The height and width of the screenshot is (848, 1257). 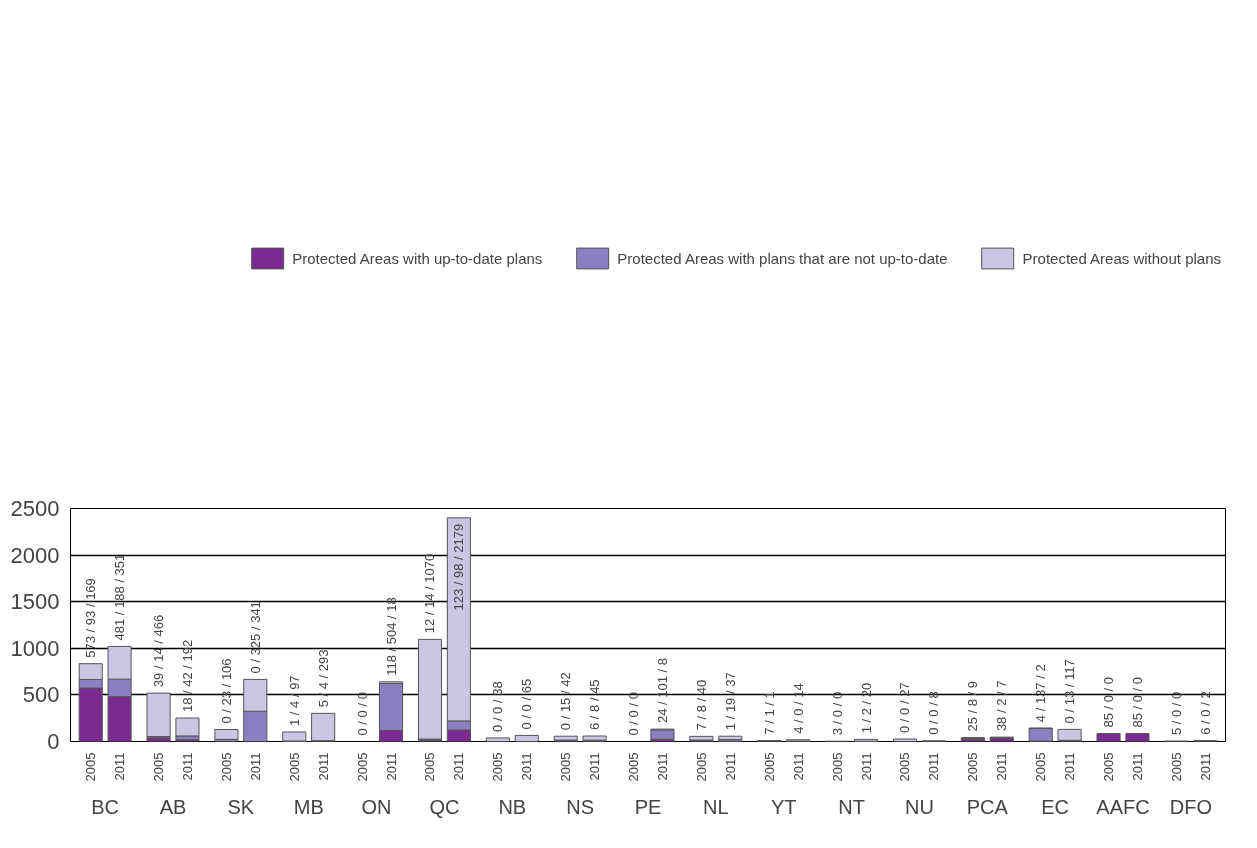 What do you see at coordinates (580, 806) in the screenshot?
I see `text: NS` at bounding box center [580, 806].